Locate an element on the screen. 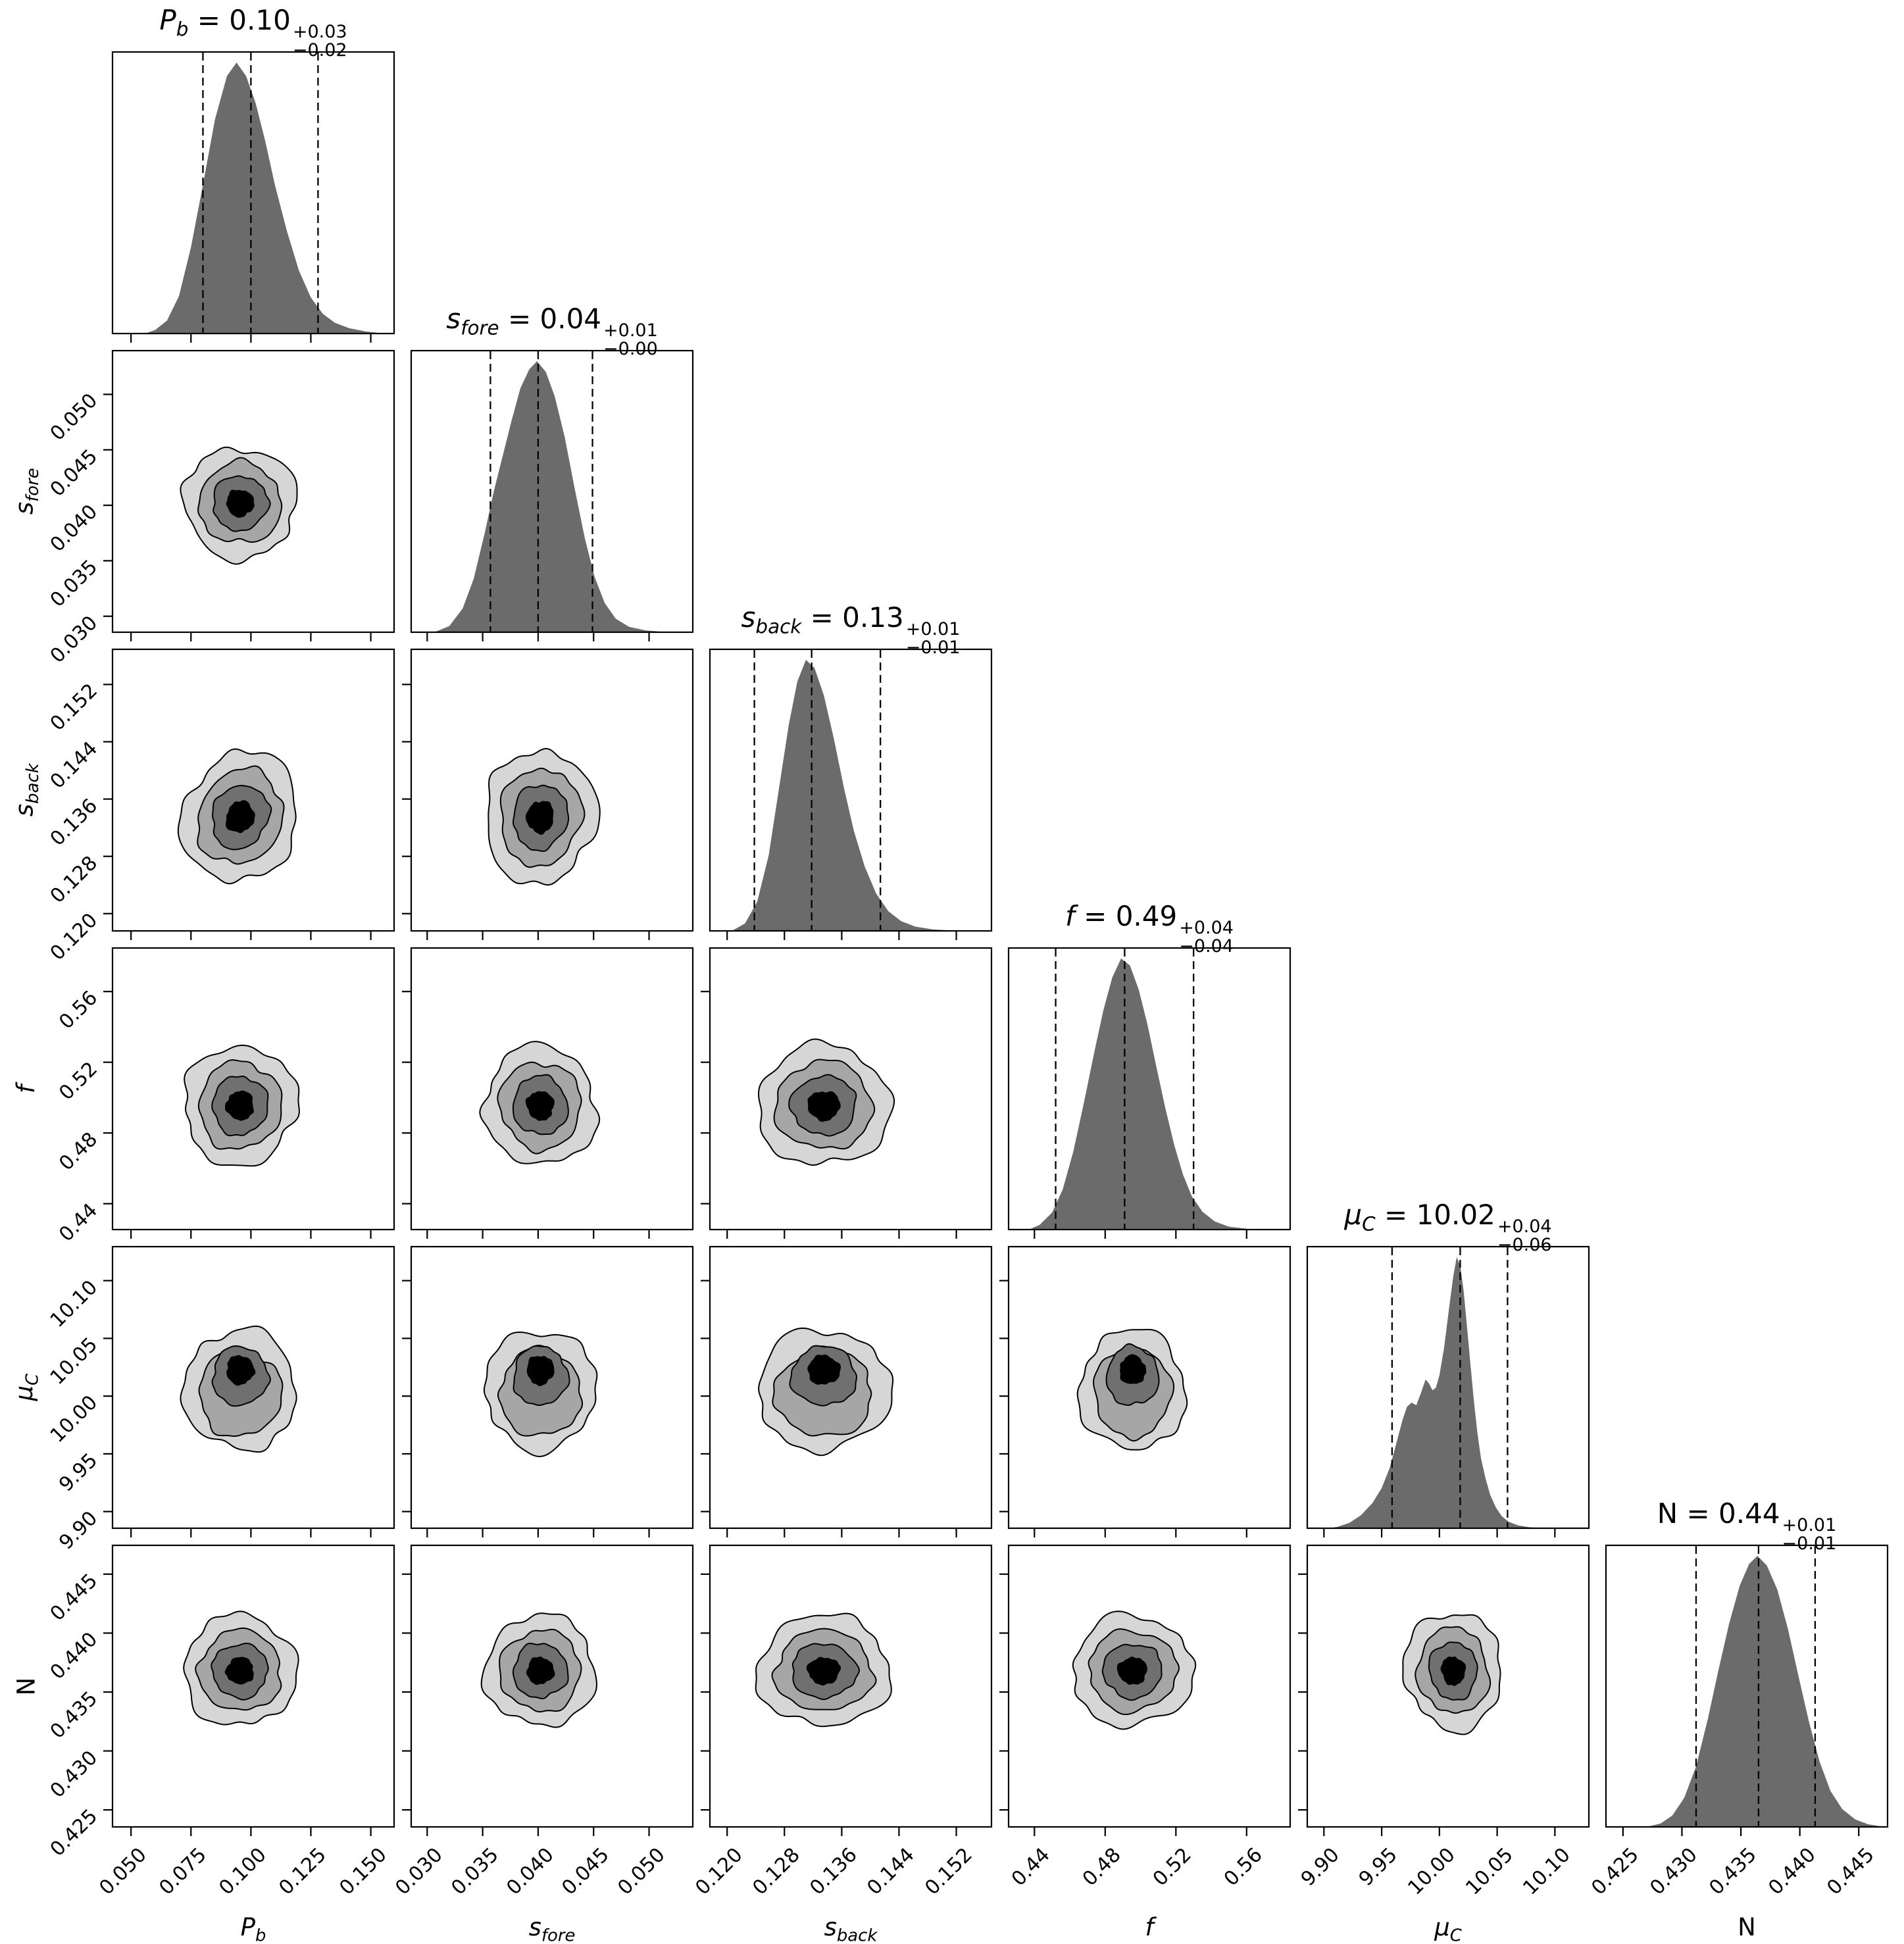  contour-panel-N-vs-s_back is located at coordinates (847, 1690).